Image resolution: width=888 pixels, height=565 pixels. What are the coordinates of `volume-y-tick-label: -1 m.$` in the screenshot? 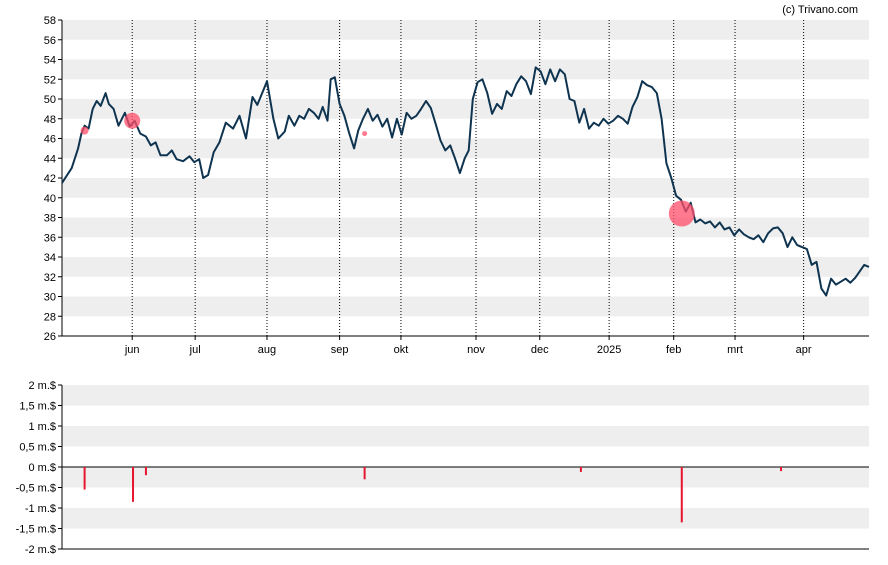 It's located at (40, 509).